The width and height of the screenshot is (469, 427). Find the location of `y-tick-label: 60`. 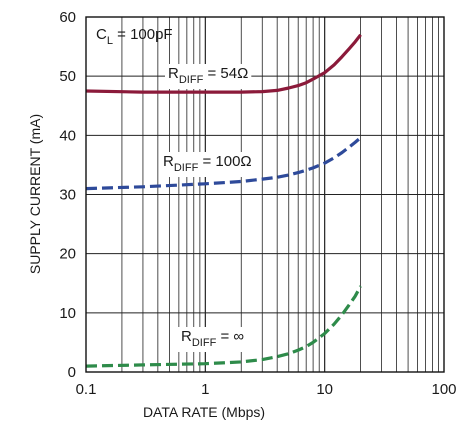

y-tick-label: 60 is located at coordinates (67, 17).